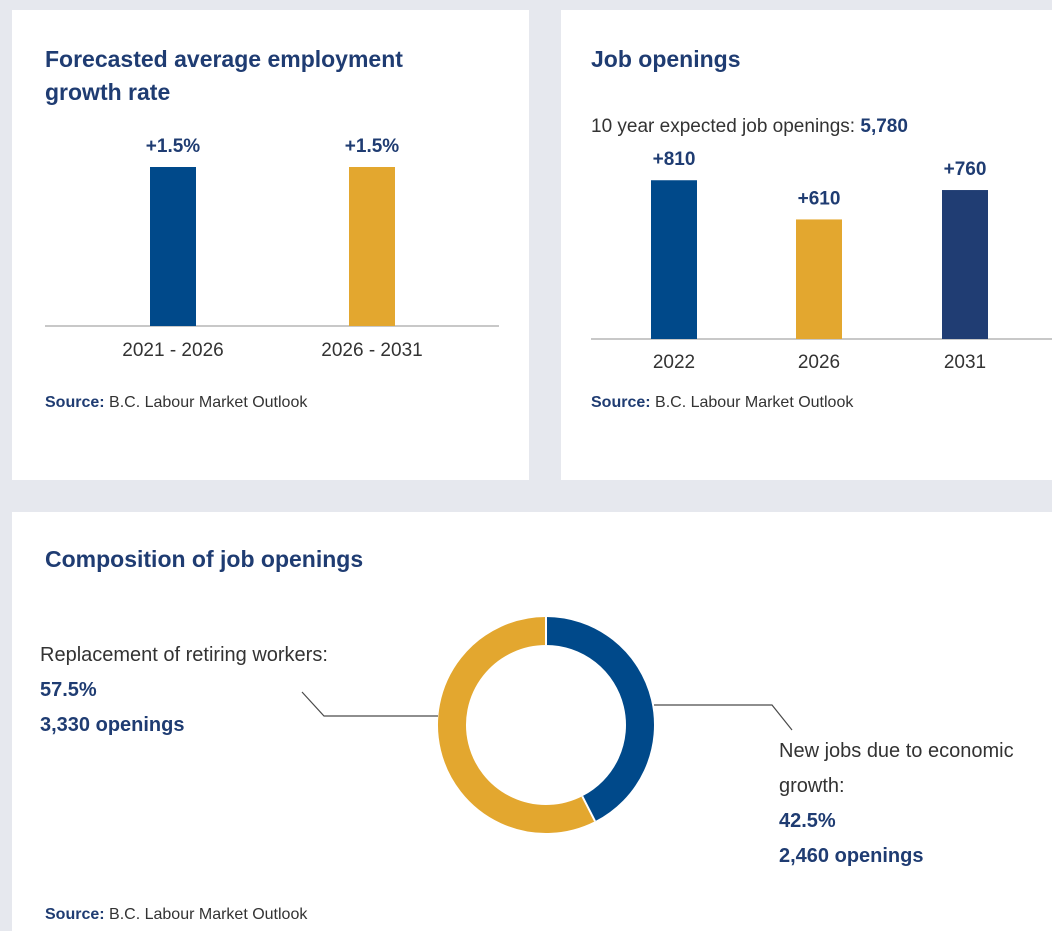 Image resolution: width=1052 pixels, height=931 pixels. I want to click on bar-2031, so click(965, 264).